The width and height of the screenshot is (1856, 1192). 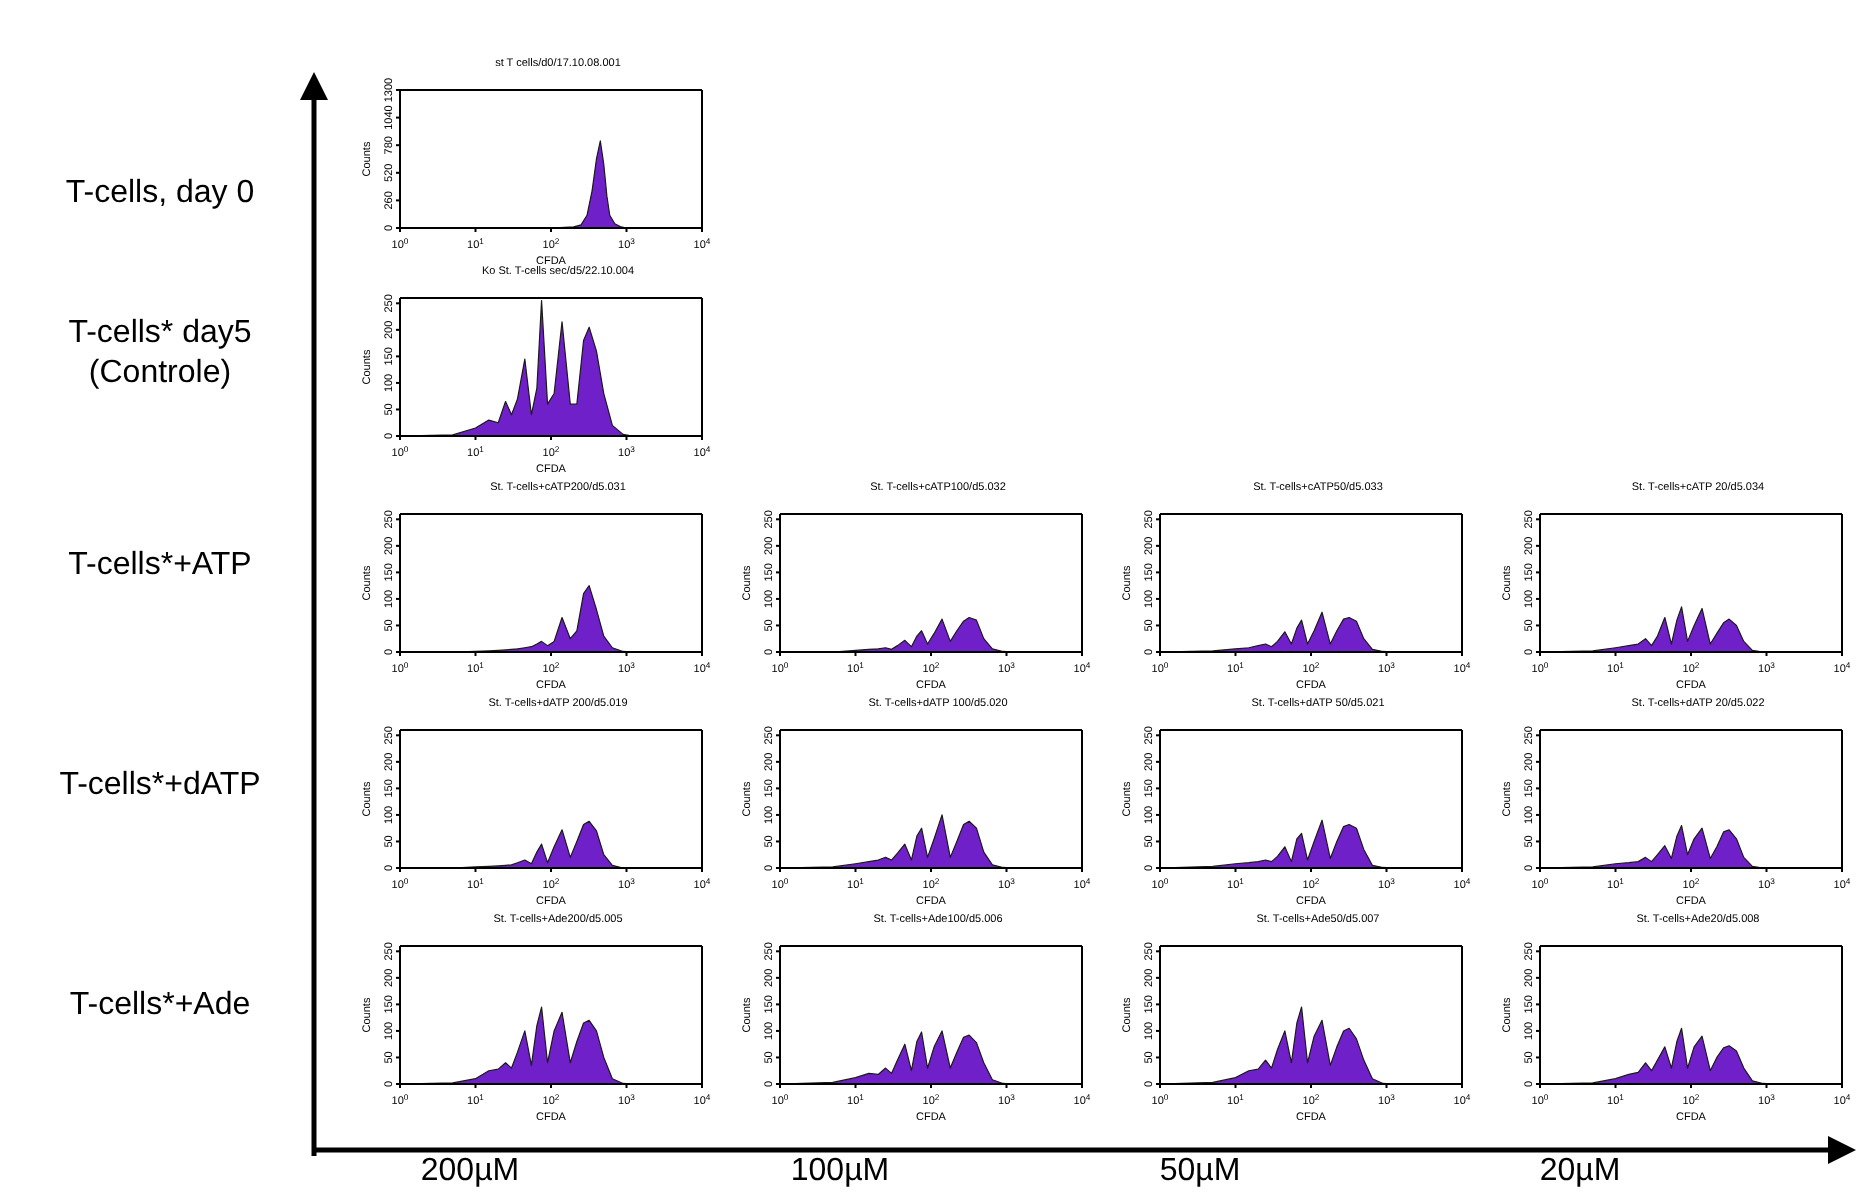 I want to click on category-label: 200µM, so click(x=470, y=1172).